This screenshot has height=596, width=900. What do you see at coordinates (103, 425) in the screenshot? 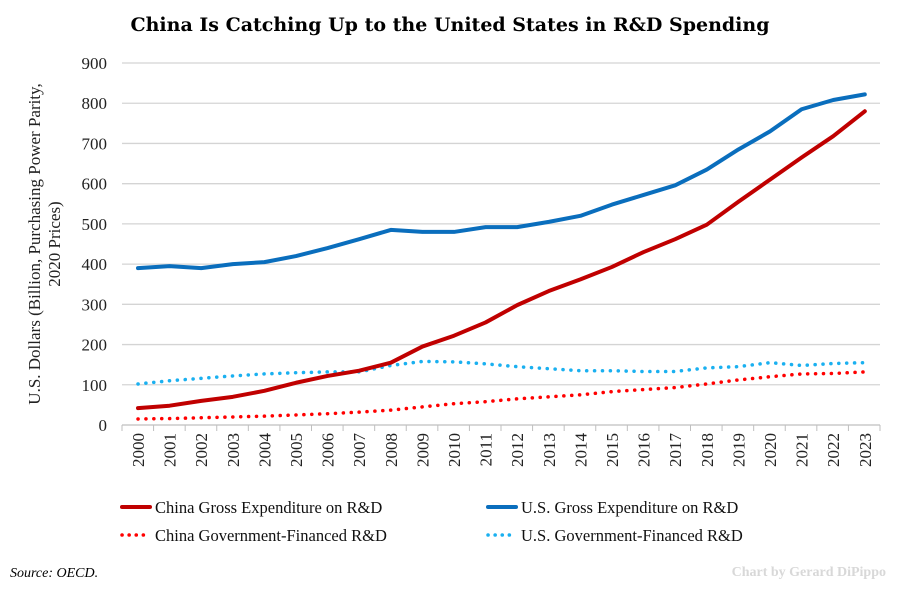
I see `y-tick-label: 0` at bounding box center [103, 425].